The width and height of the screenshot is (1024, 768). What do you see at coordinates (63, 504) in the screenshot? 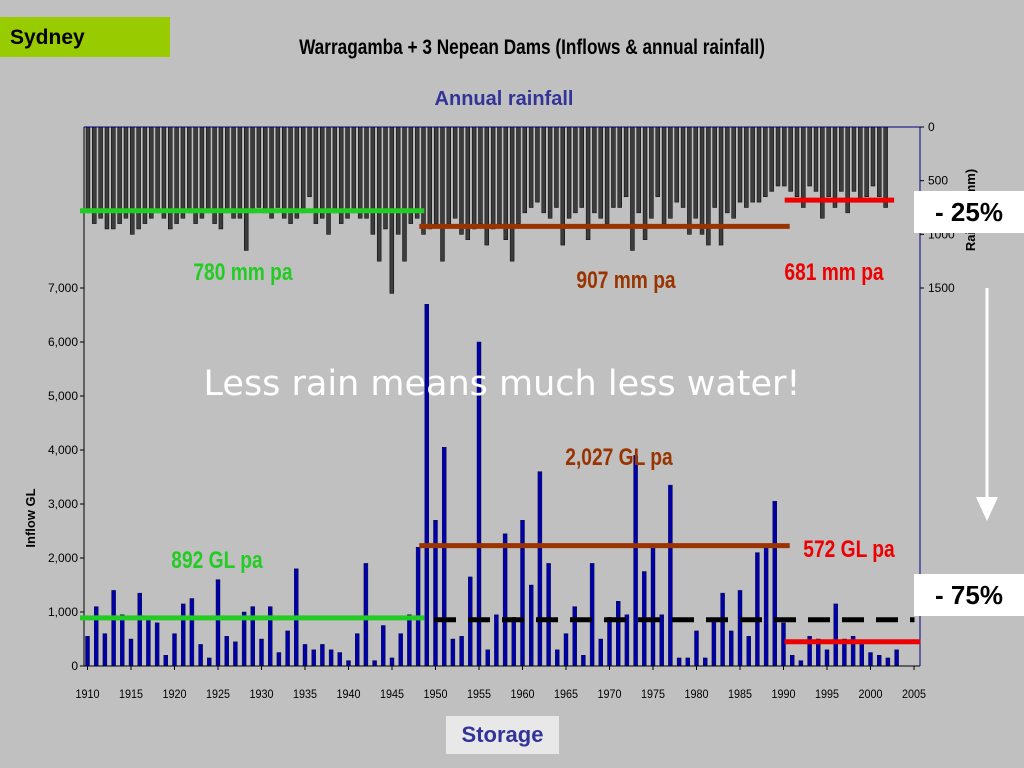
I see `y-tick-label: 3,000` at bounding box center [63, 504].